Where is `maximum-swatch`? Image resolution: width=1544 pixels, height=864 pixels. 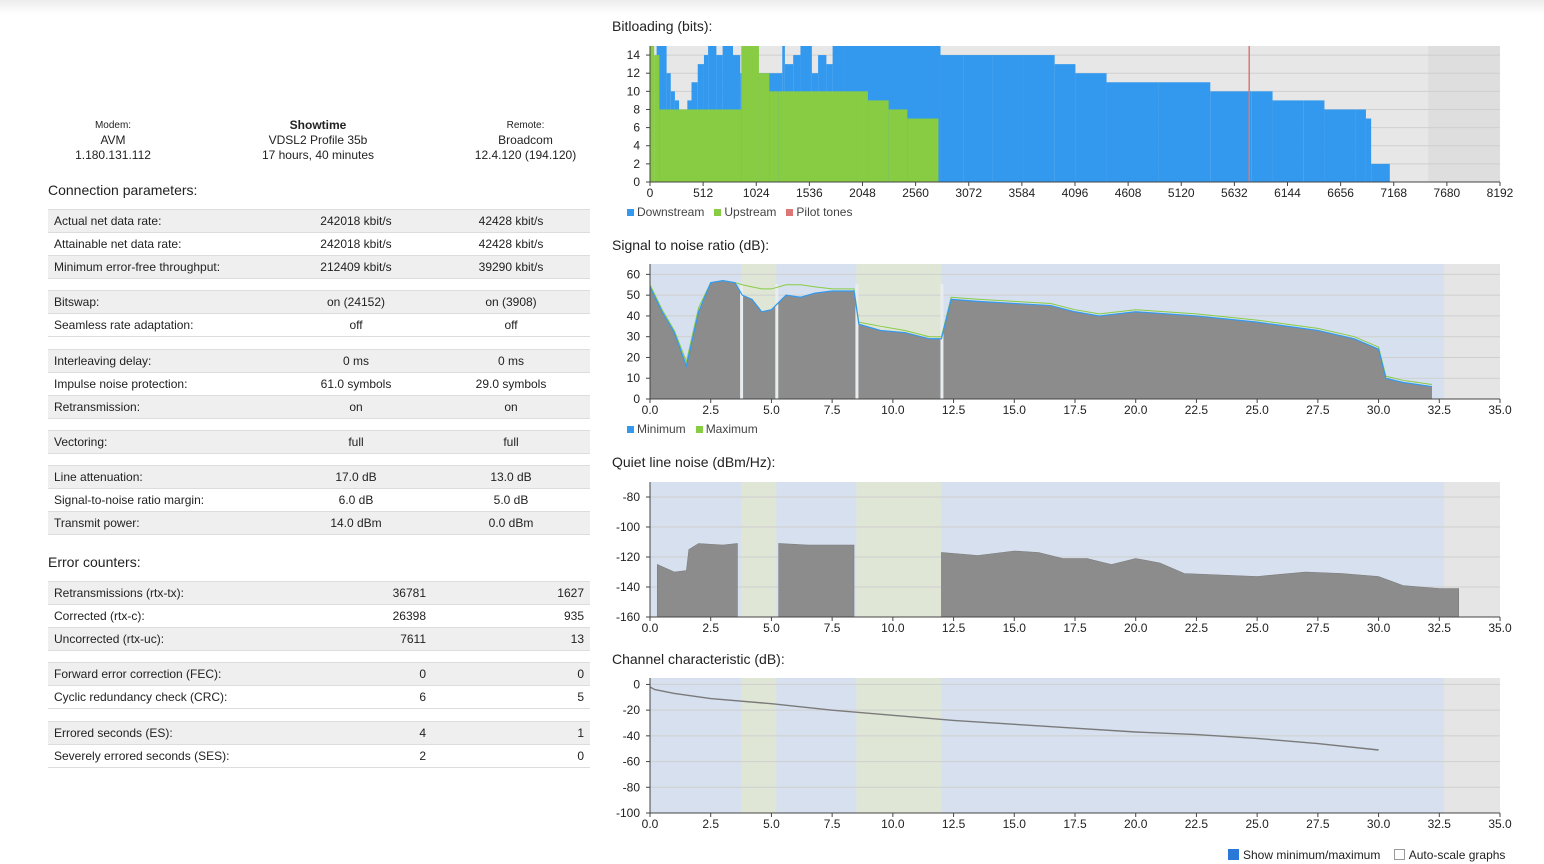
maximum-swatch is located at coordinates (699, 430).